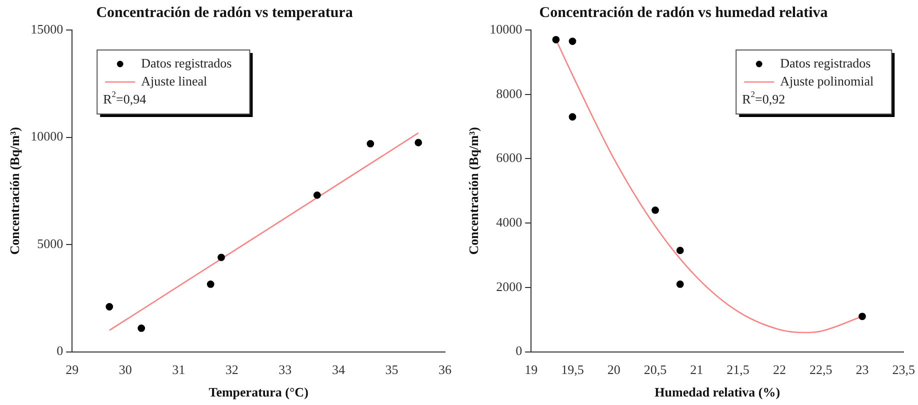 The height and width of the screenshot is (405, 918). I want to click on legend-label: Ajuste lineal, so click(174, 80).